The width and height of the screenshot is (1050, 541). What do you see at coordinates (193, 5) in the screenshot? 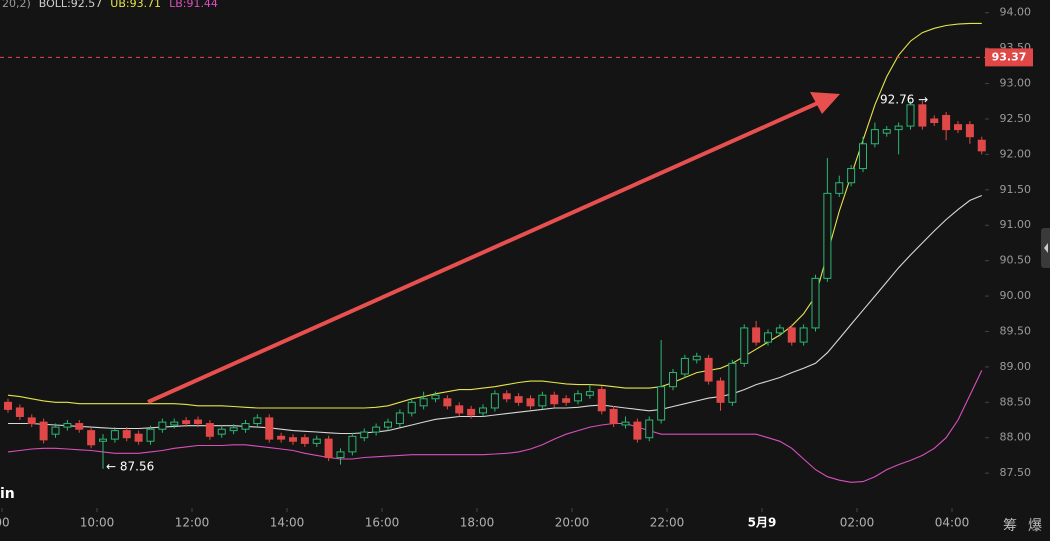
I see `indicator-label: LB:91.44` at bounding box center [193, 5].